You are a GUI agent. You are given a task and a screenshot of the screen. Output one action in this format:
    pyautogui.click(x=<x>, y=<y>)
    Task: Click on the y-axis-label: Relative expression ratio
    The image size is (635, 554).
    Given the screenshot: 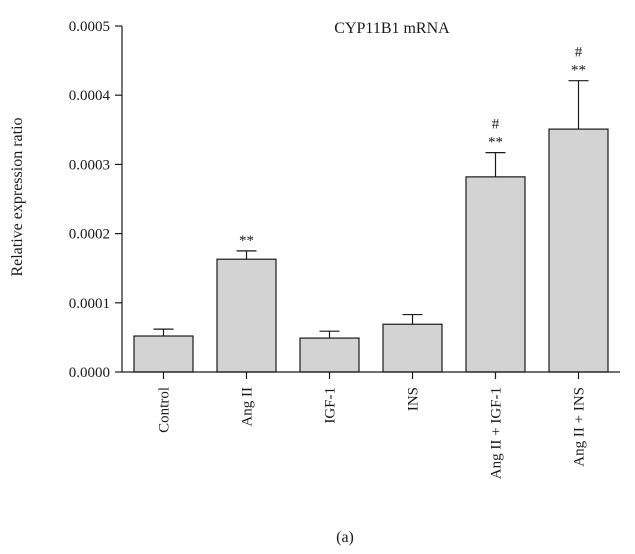 What is the action you would take?
    pyautogui.click(x=17, y=196)
    